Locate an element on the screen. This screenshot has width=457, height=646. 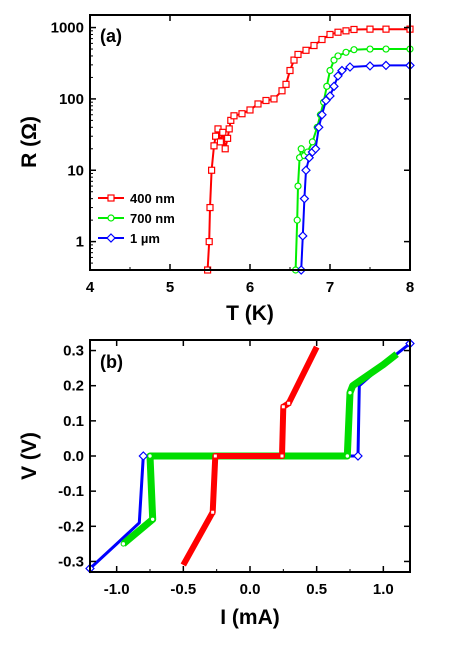
panel-a-x-tick-label-2: 6 is located at coordinates (250, 287).